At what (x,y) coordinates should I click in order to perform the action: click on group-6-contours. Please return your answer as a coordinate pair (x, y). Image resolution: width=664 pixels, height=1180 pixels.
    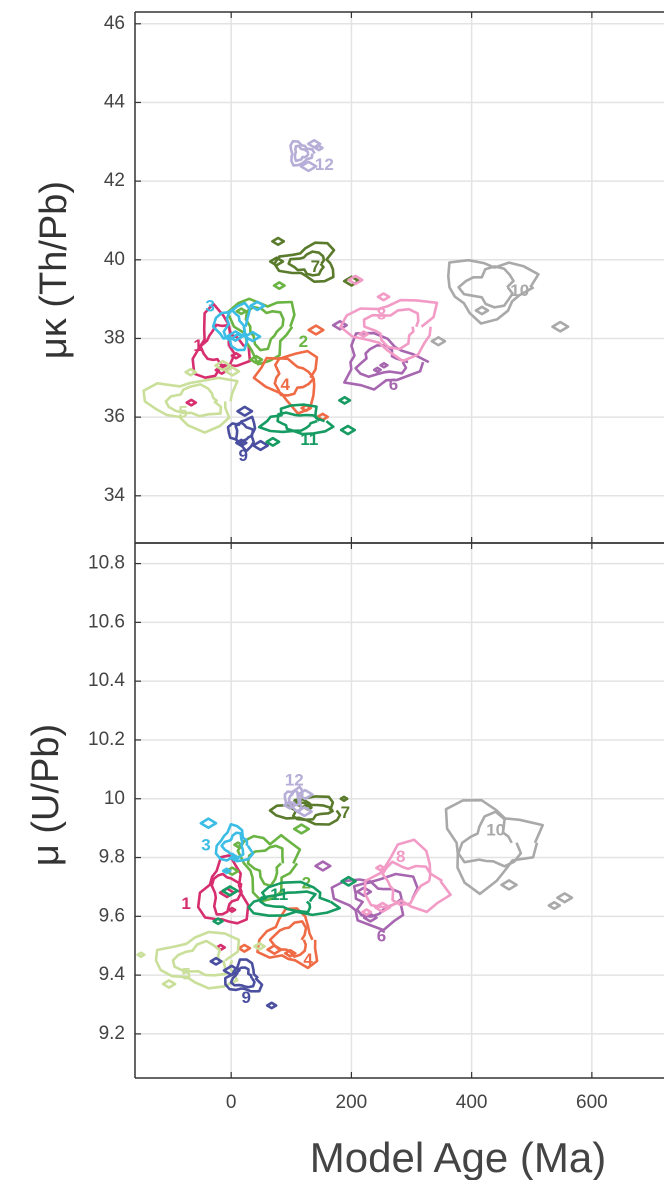
    Looking at the image, I should click on (380, 355).